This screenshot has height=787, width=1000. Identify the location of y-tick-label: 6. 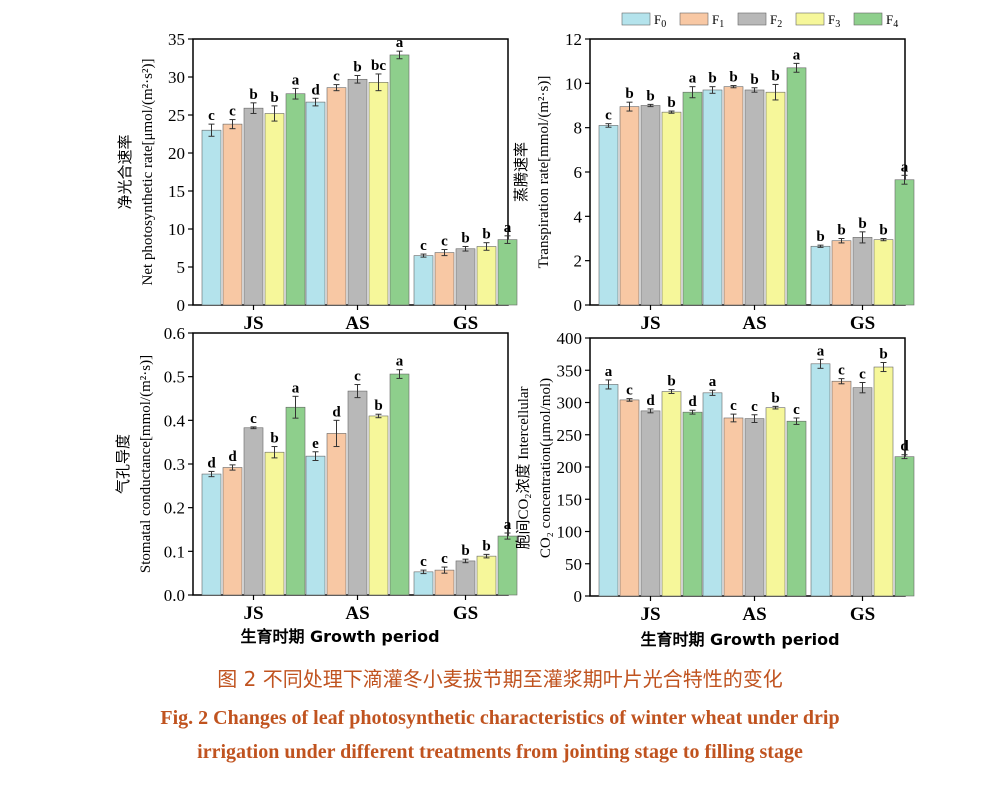
(578, 172).